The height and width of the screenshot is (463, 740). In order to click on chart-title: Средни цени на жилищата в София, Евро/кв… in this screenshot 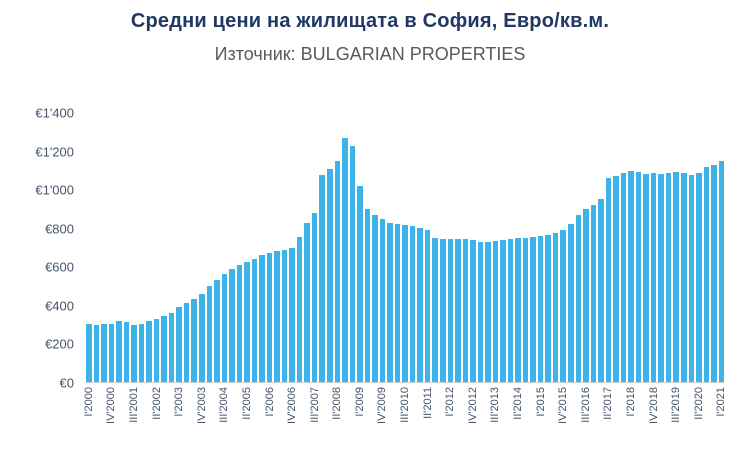, I will do `click(370, 21)`.